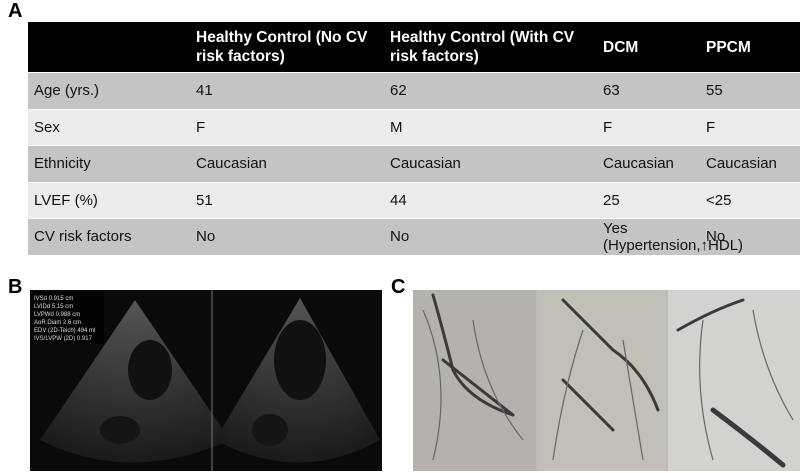 This screenshot has width=800, height=473. Describe the element at coordinates (109, 163) in the screenshot. I see `table-cell: Ethnicity` at that location.